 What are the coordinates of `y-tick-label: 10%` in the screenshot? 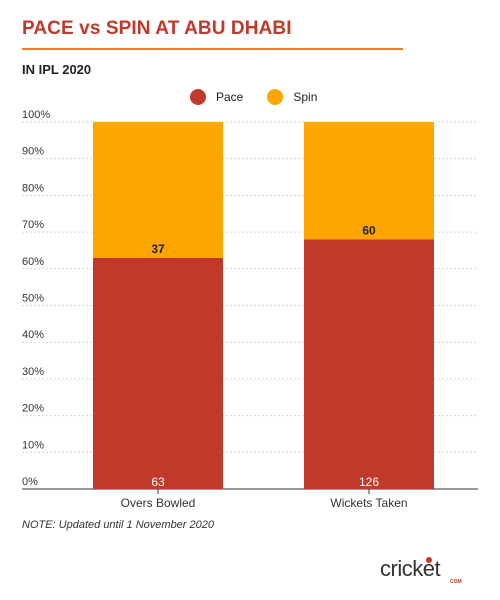 It's located at (33, 445).